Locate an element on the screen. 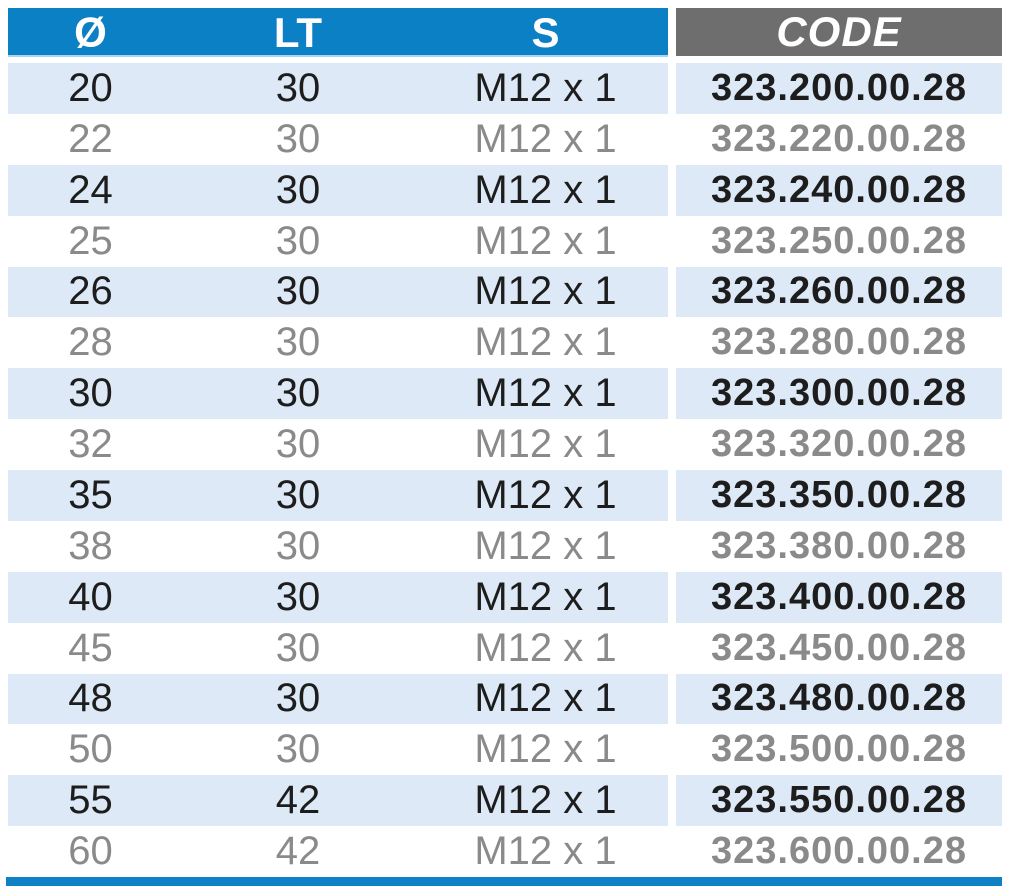 The height and width of the screenshot is (891, 1010). cell-code: 323.220.00.28 is located at coordinates (838, 138).